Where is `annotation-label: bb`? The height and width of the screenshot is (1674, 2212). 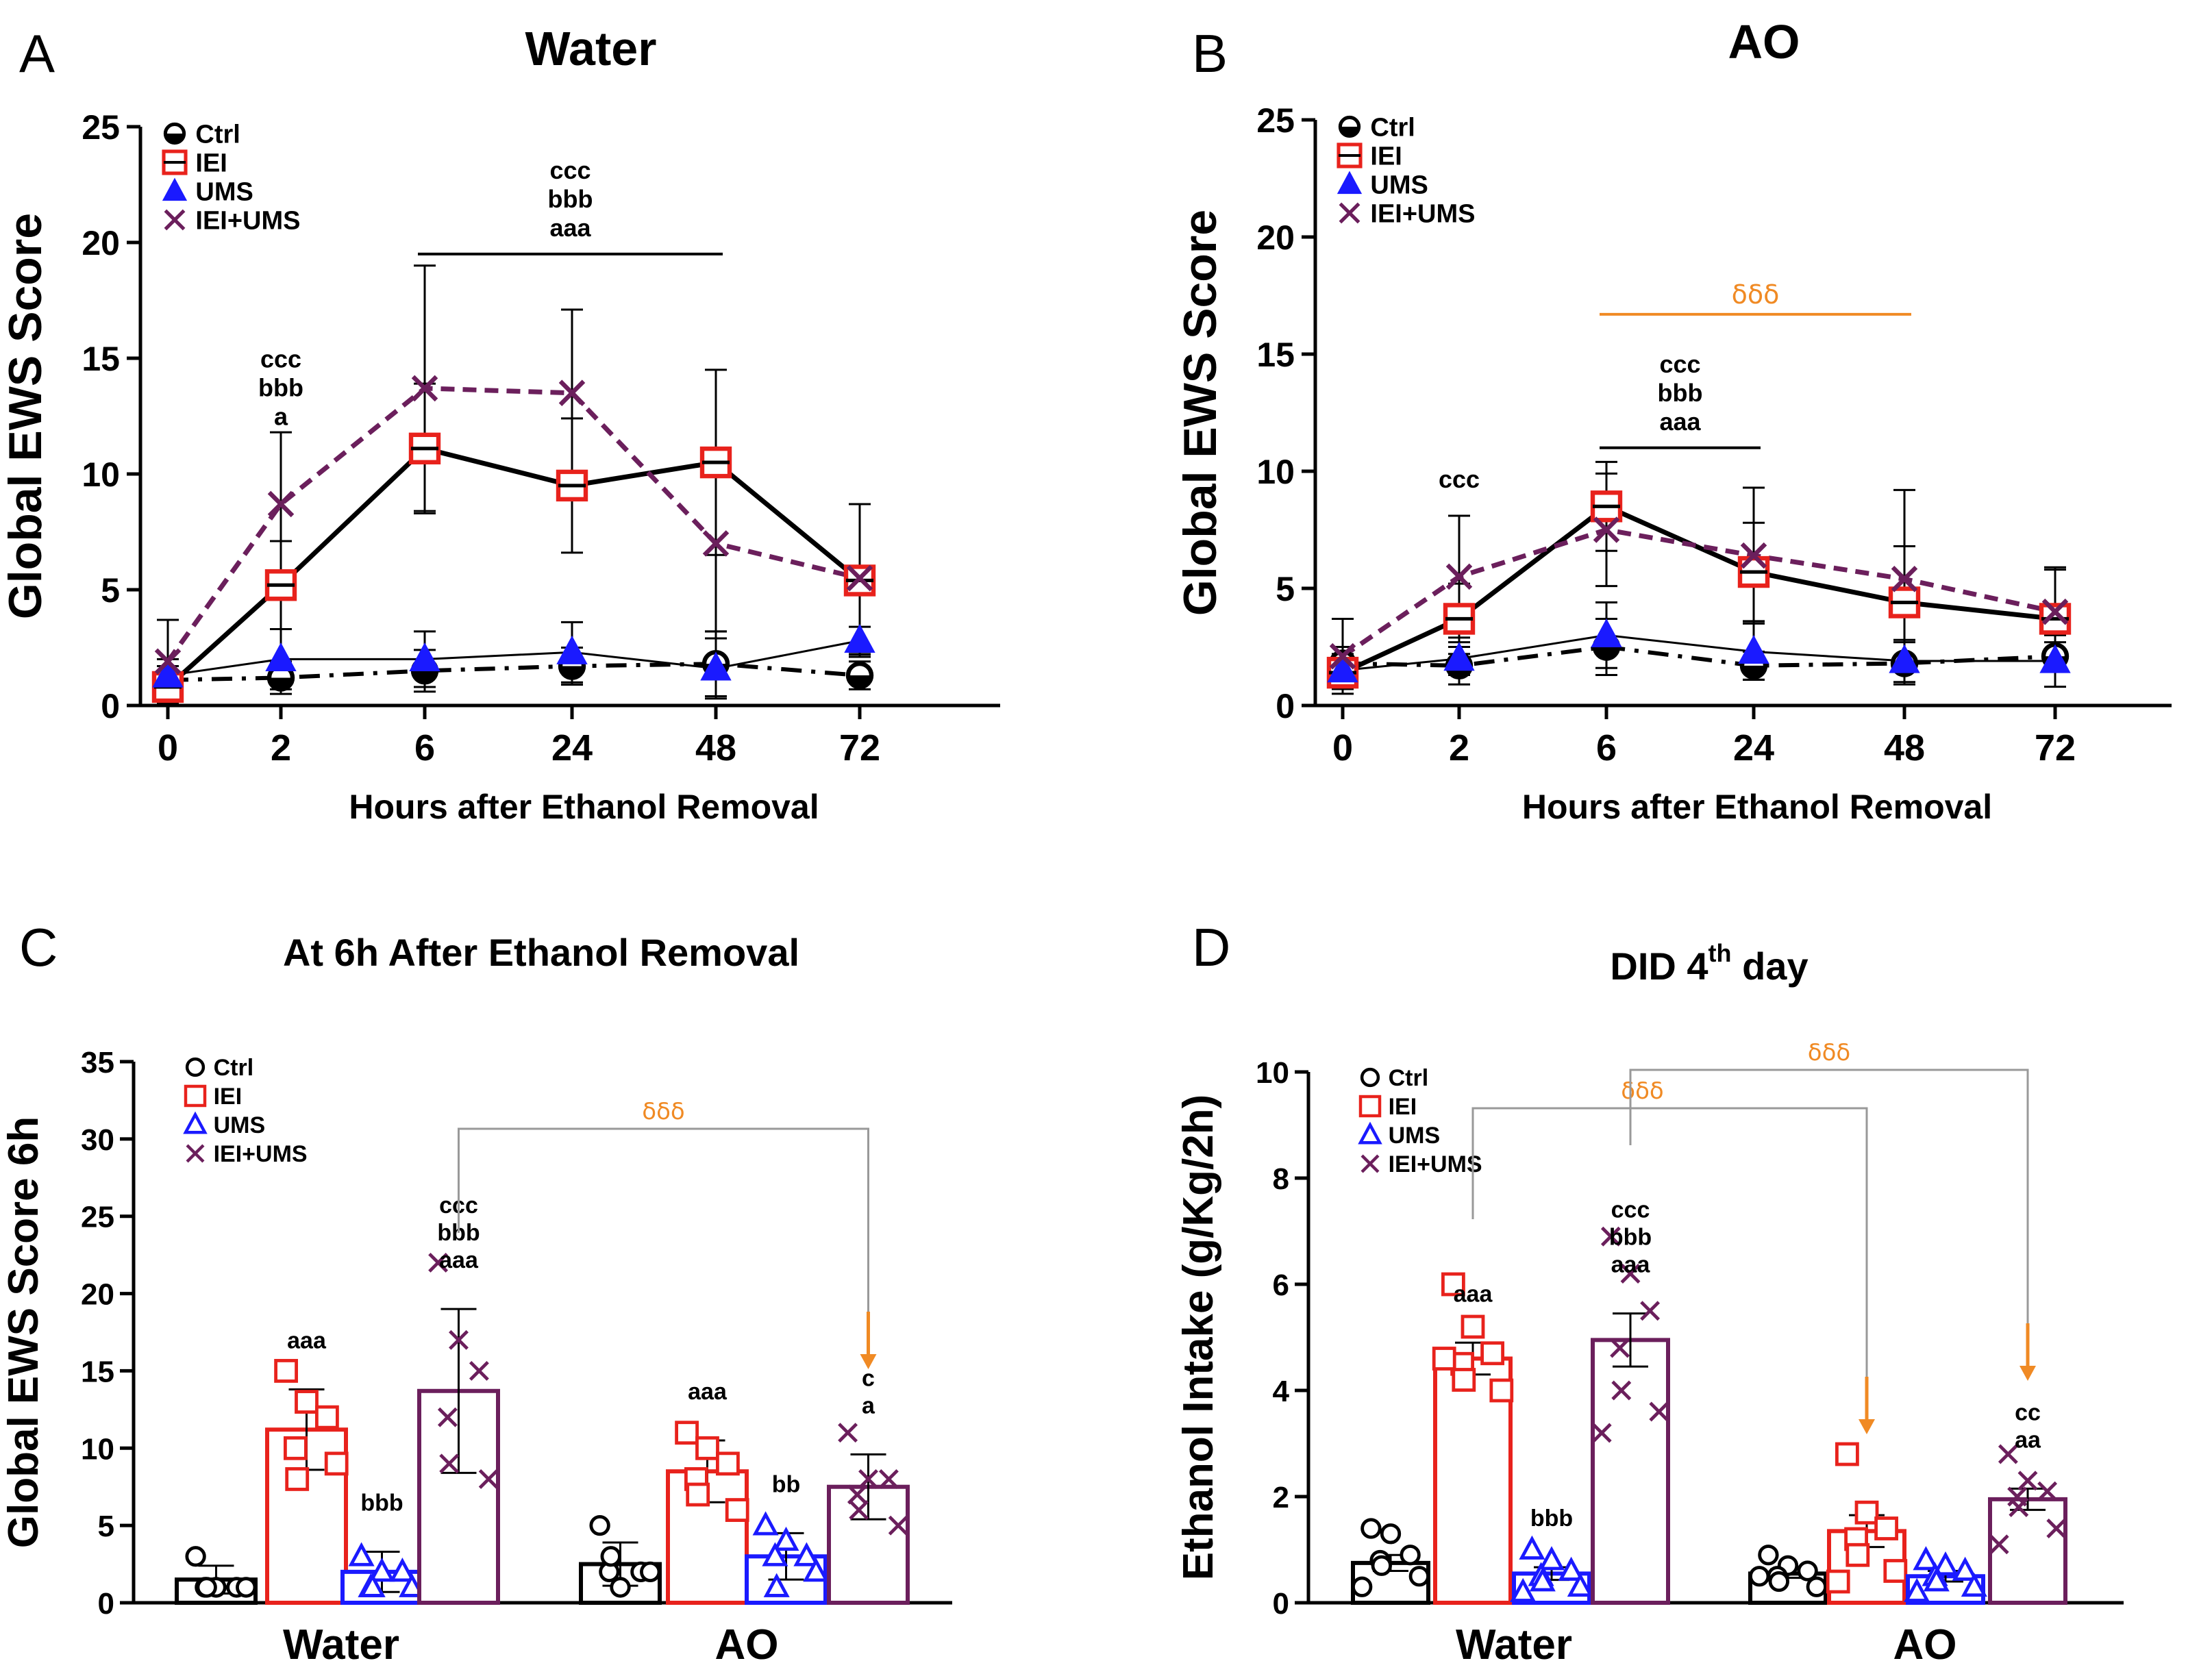
annotation-label: bb is located at coordinates (786, 1484).